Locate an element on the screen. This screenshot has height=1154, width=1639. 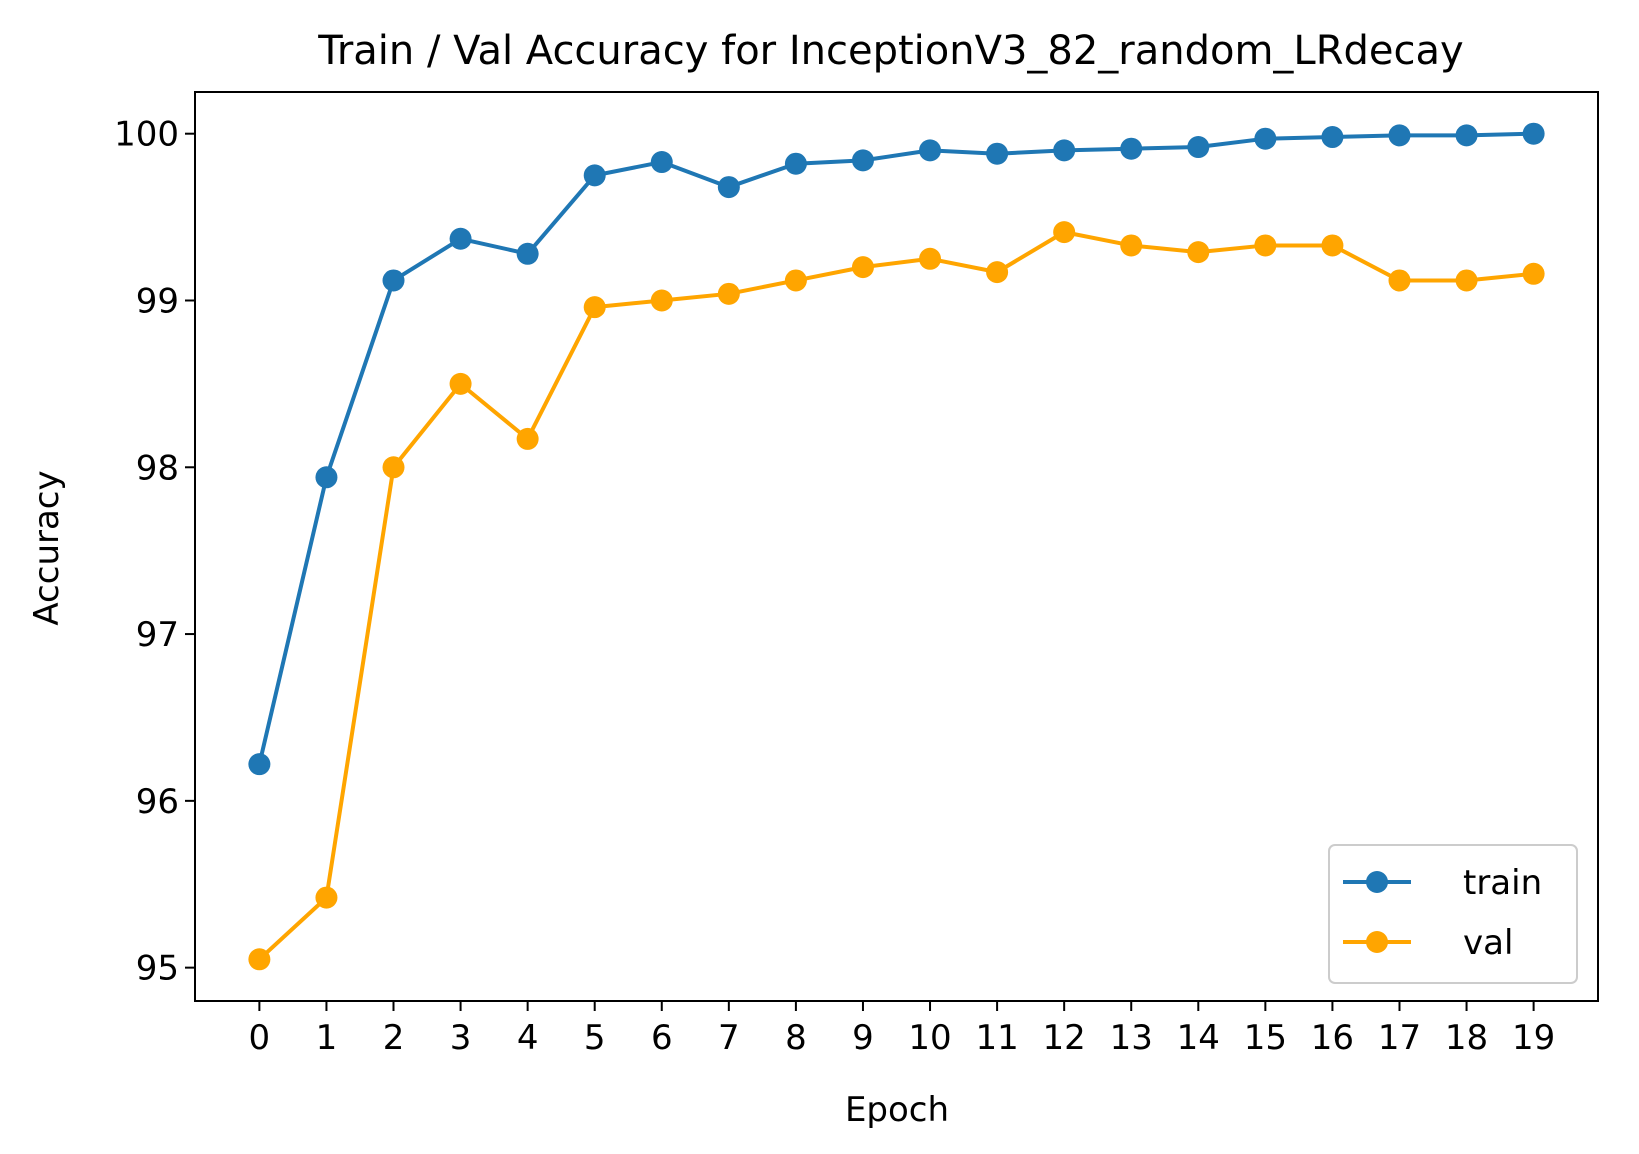
x-tick-label: 3 is located at coordinates (461, 1038).